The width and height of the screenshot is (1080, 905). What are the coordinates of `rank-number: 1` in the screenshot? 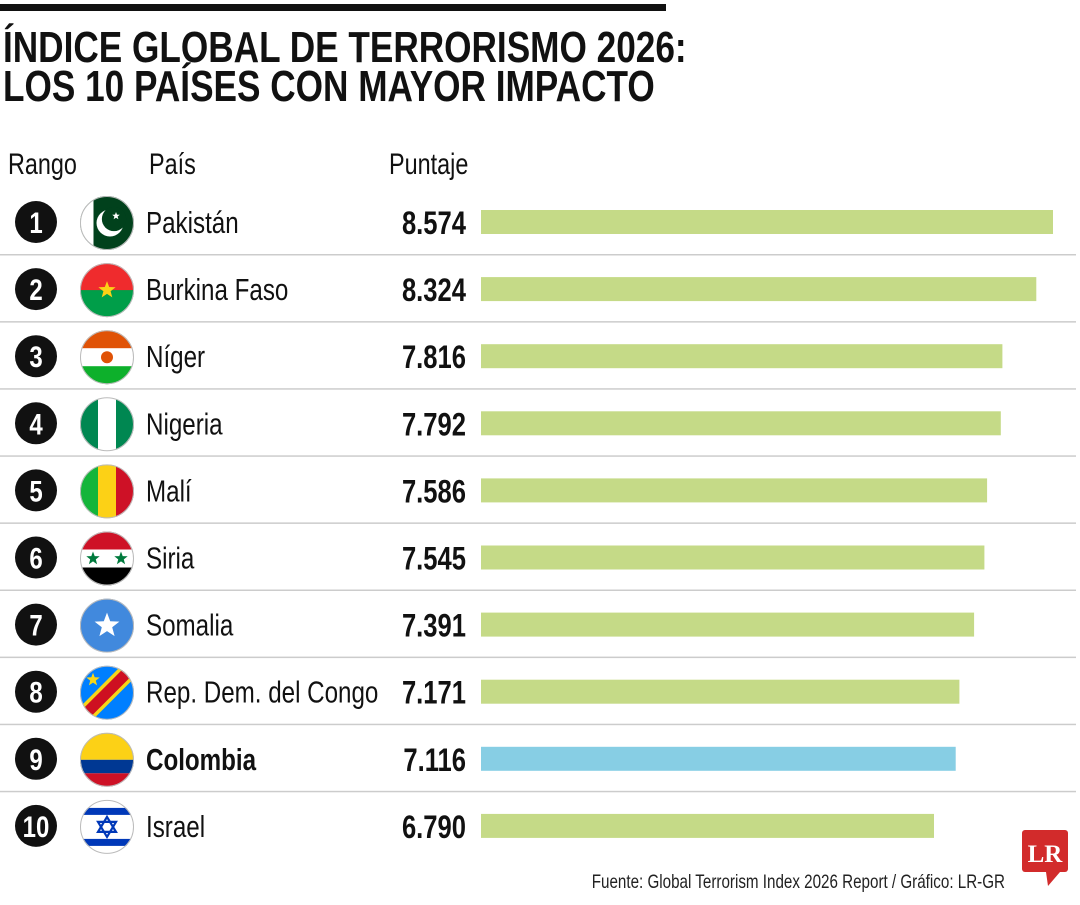 It's located at (35, 222).